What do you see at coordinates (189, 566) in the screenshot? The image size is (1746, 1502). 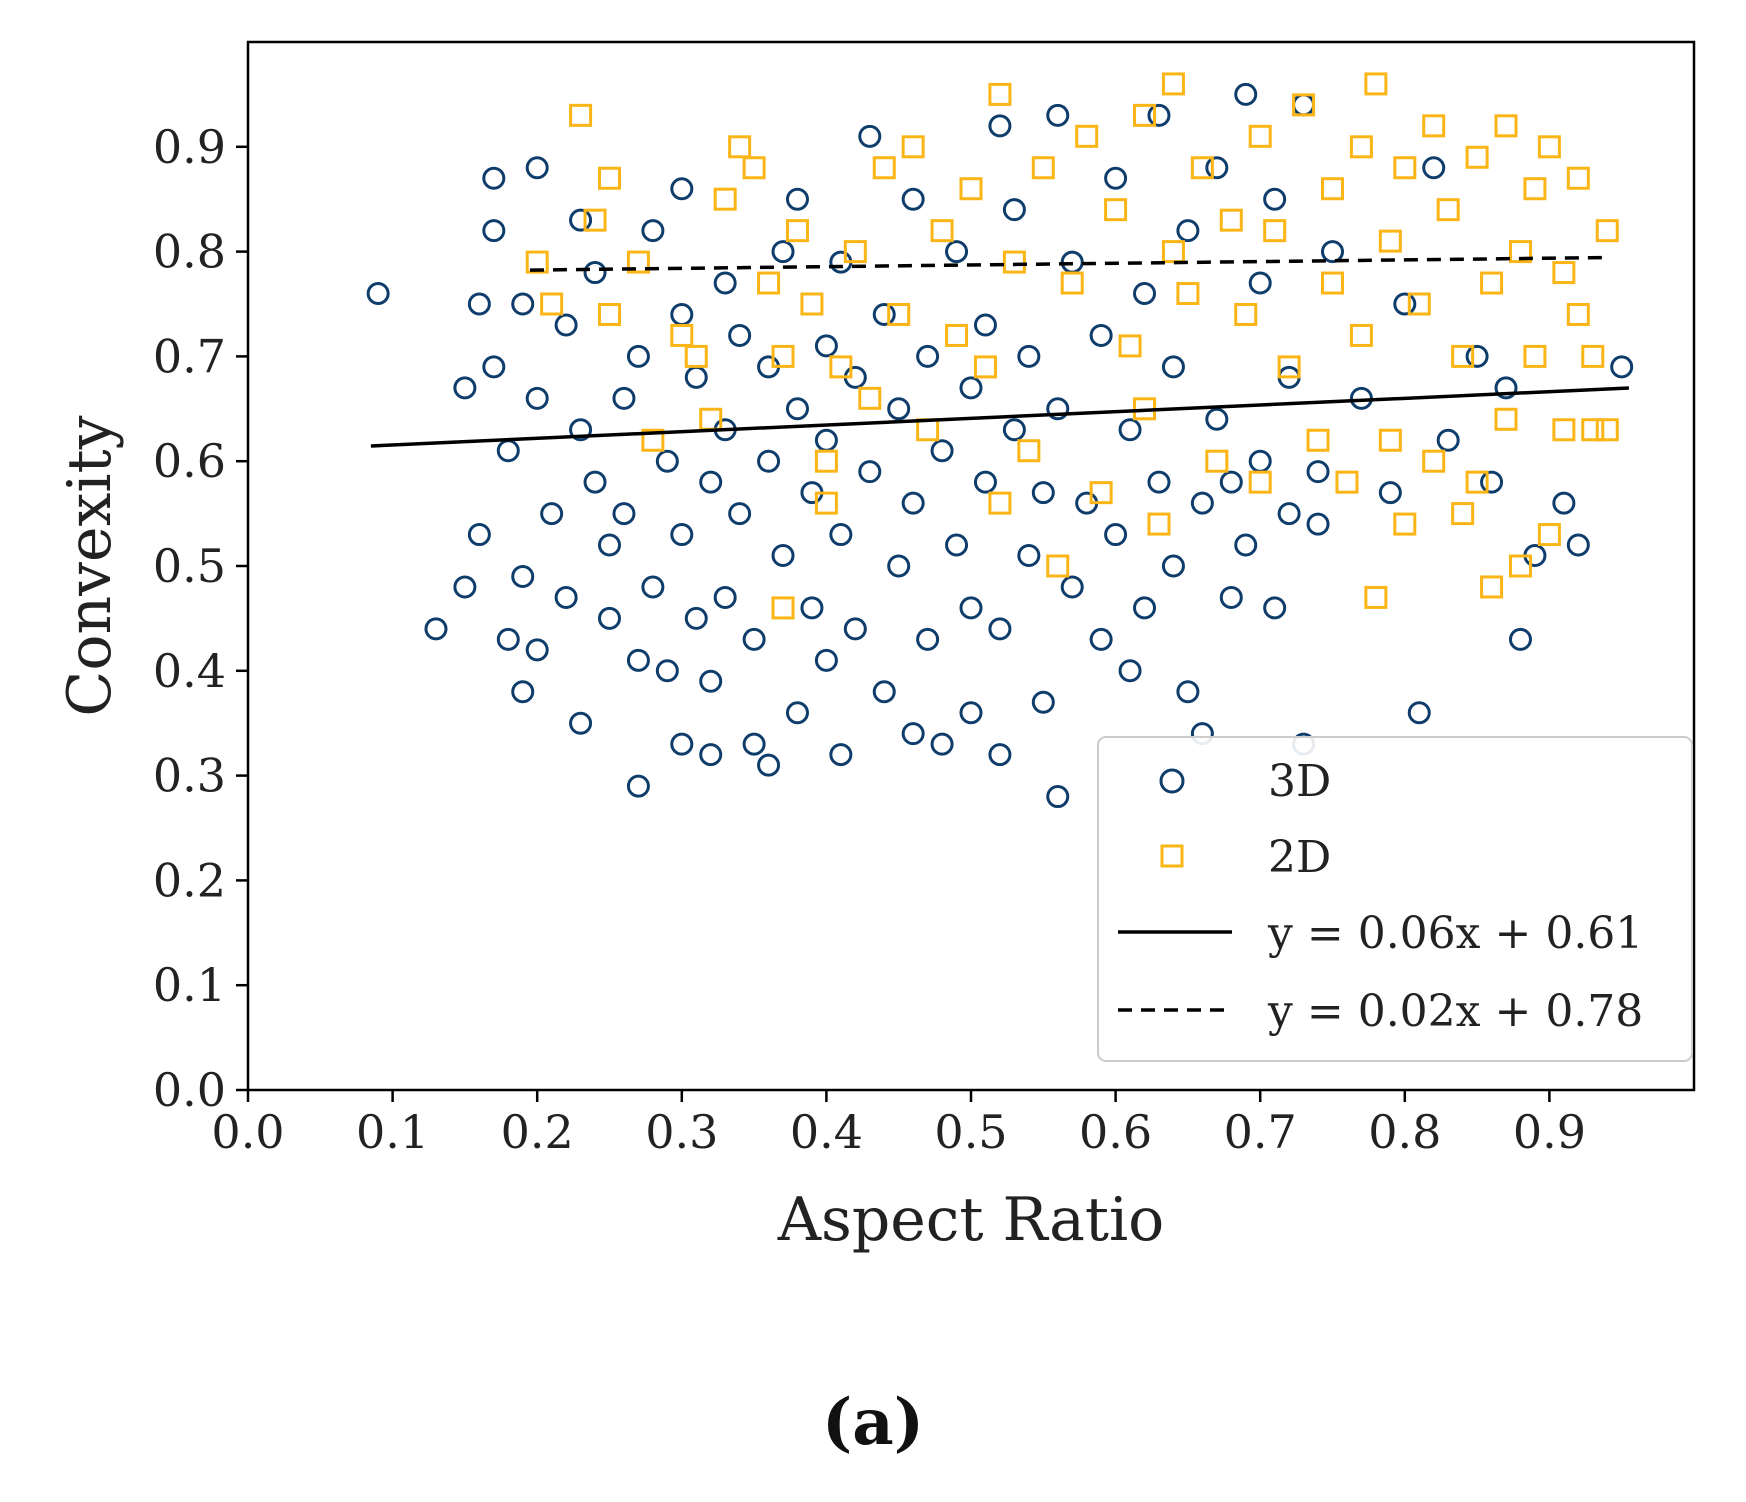 I see `y-tick-label: 0.5` at bounding box center [189, 566].